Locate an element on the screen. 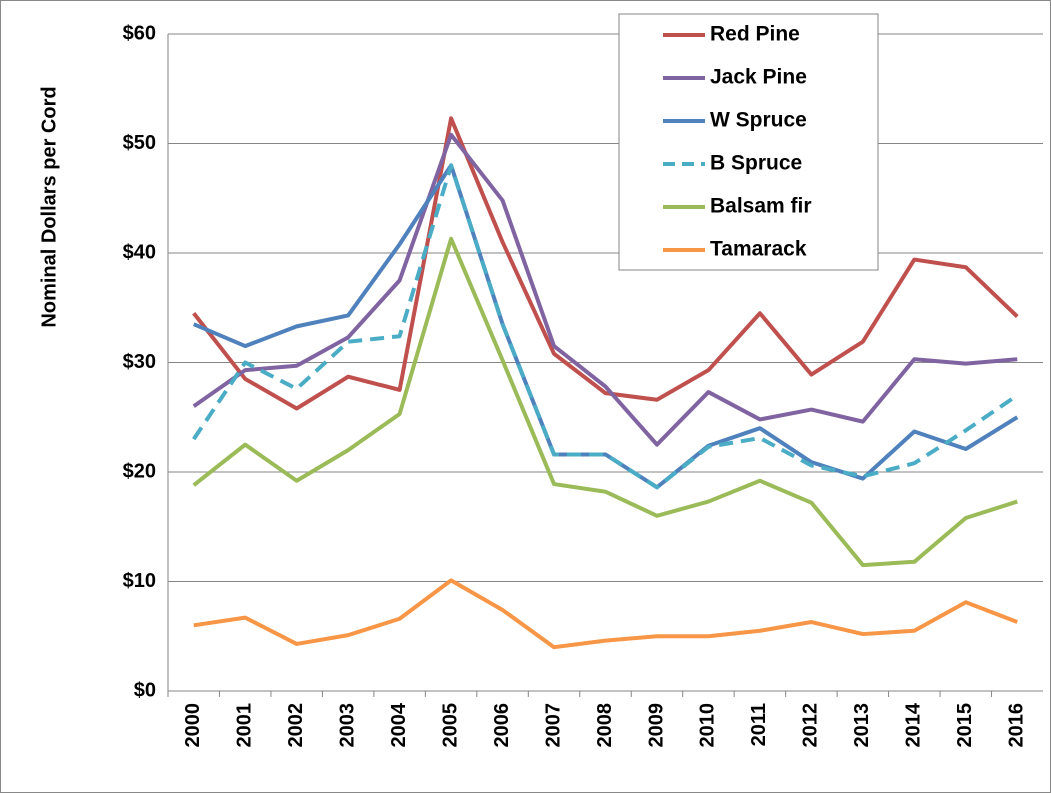  legend-label: Red Pine is located at coordinates (755, 34).